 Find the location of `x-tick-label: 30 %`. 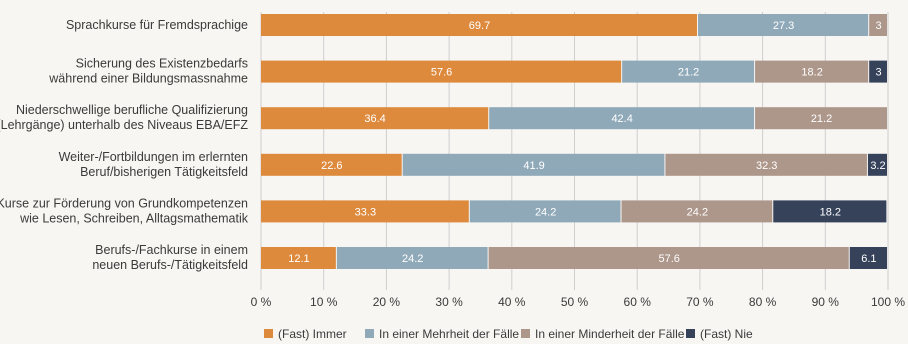

x-tick-label: 30 % is located at coordinates (449, 302).